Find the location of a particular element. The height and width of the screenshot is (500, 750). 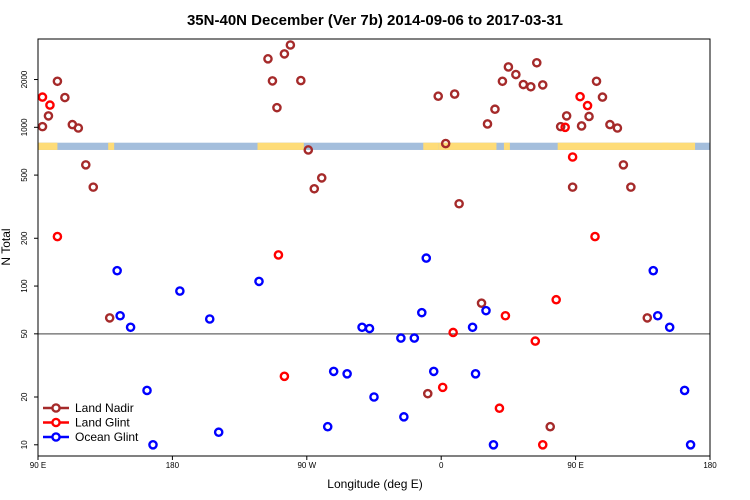

x-tick-label: 0 is located at coordinates (441, 465).